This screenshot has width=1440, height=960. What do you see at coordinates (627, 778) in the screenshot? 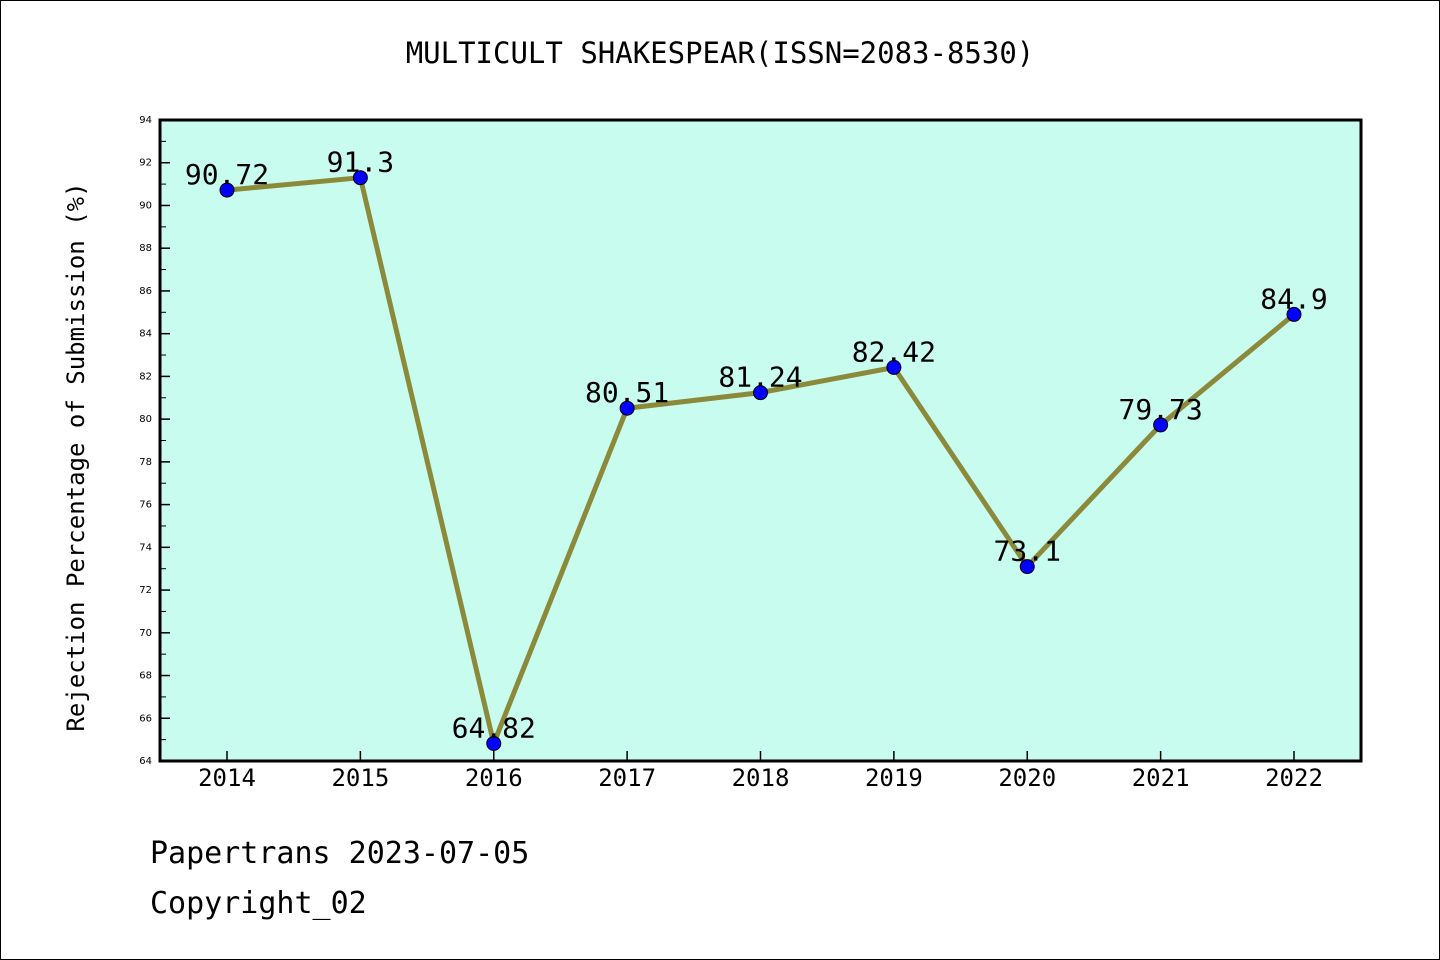
I see `x-tick-label: 2017` at bounding box center [627, 778].